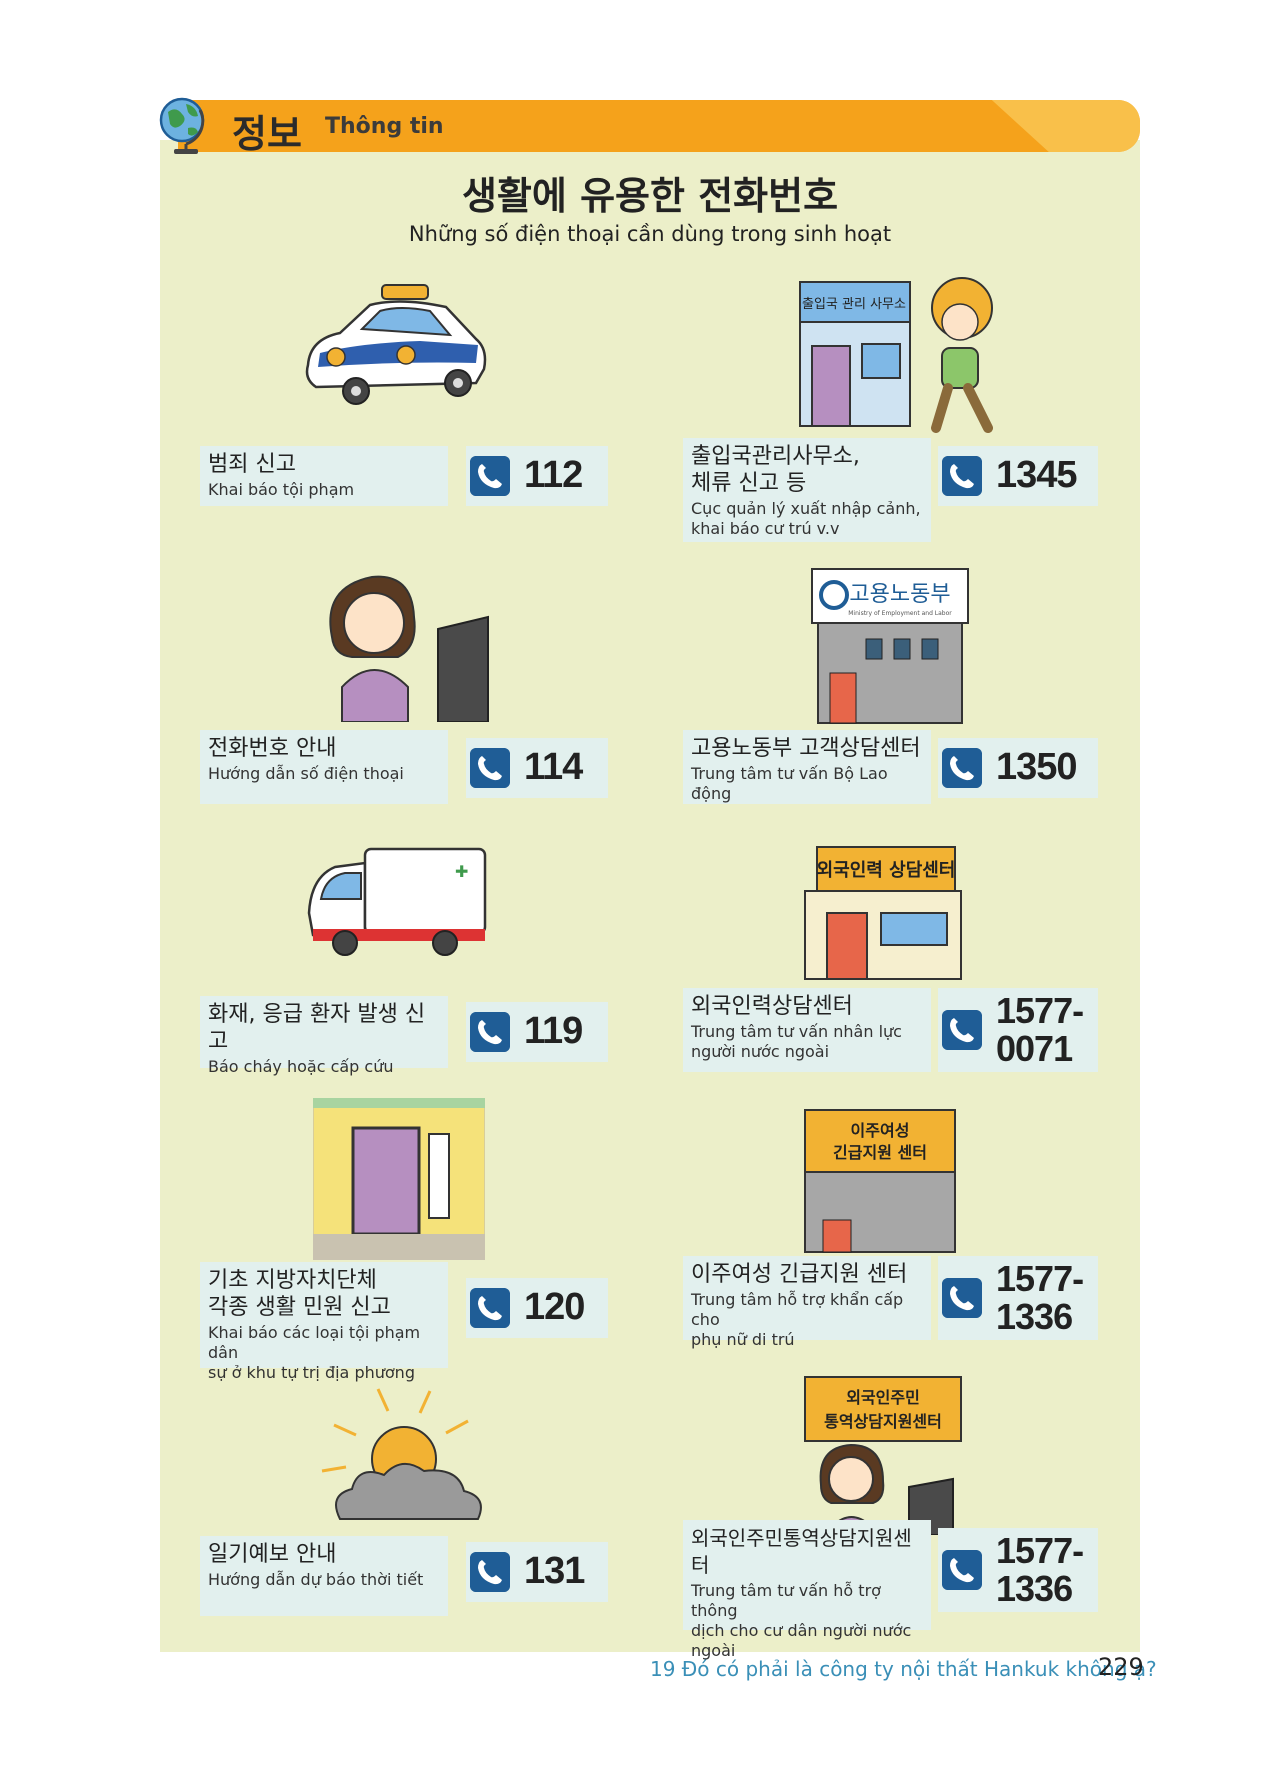  What do you see at coordinates (896, 355) in the screenshot?
I see `immigration-office-illustration: 출입국 관리 사무소` at bounding box center [896, 355].